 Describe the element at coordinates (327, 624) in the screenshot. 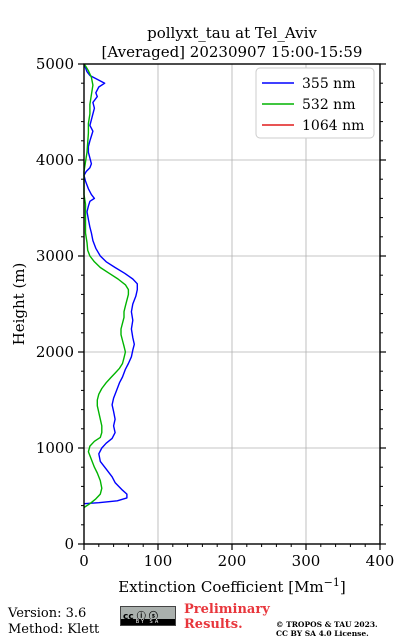

I see `copyright-line-1: © TROPOS & TAU 2023.` at that location.